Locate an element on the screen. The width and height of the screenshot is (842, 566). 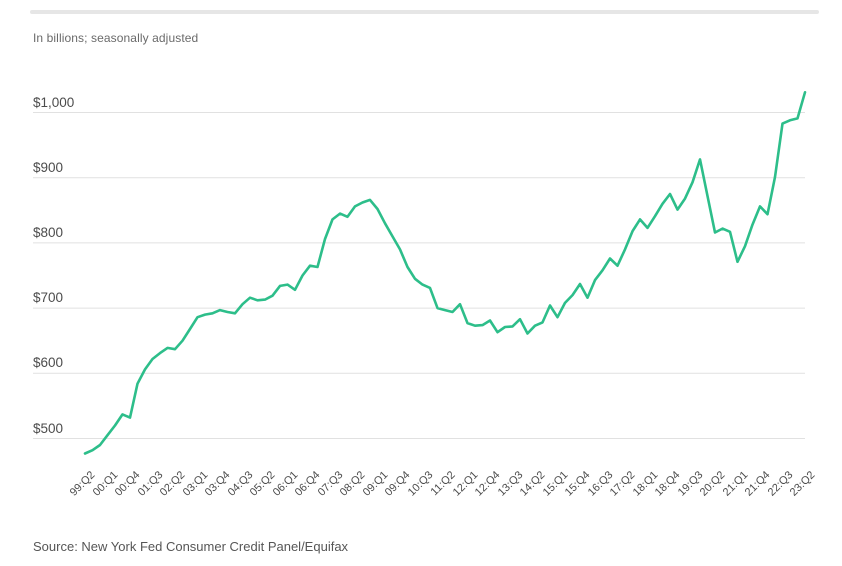
top-divider is located at coordinates (424, 12).